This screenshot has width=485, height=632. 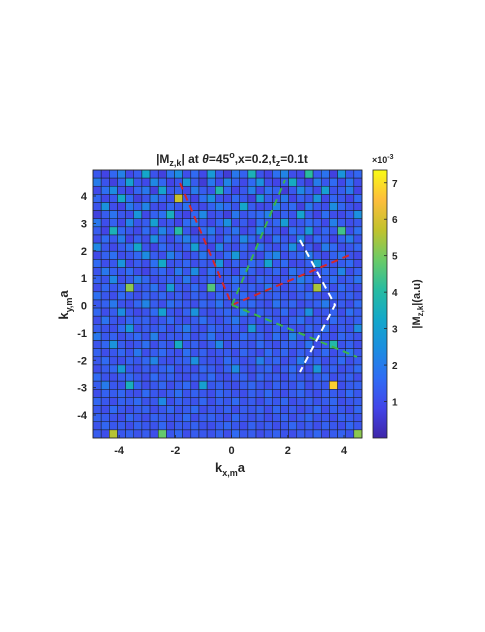 I want to click on x-tick-label: -4, so click(x=119, y=451).